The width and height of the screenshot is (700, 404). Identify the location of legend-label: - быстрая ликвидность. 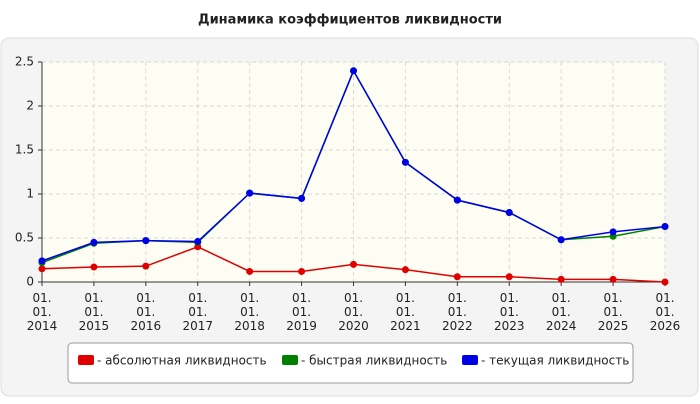
(374, 361).